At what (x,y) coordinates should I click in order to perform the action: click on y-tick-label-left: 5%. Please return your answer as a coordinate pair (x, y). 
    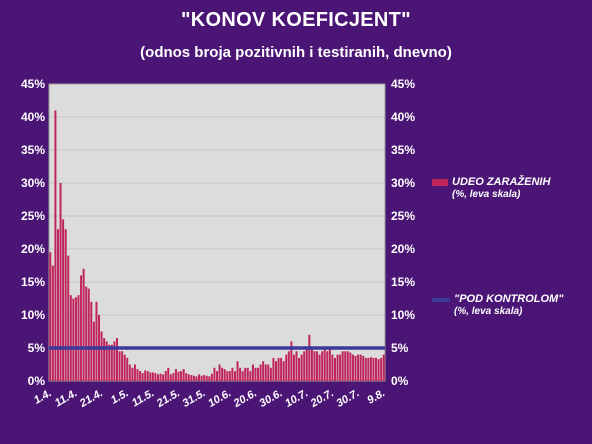
    Looking at the image, I should click on (37, 348).